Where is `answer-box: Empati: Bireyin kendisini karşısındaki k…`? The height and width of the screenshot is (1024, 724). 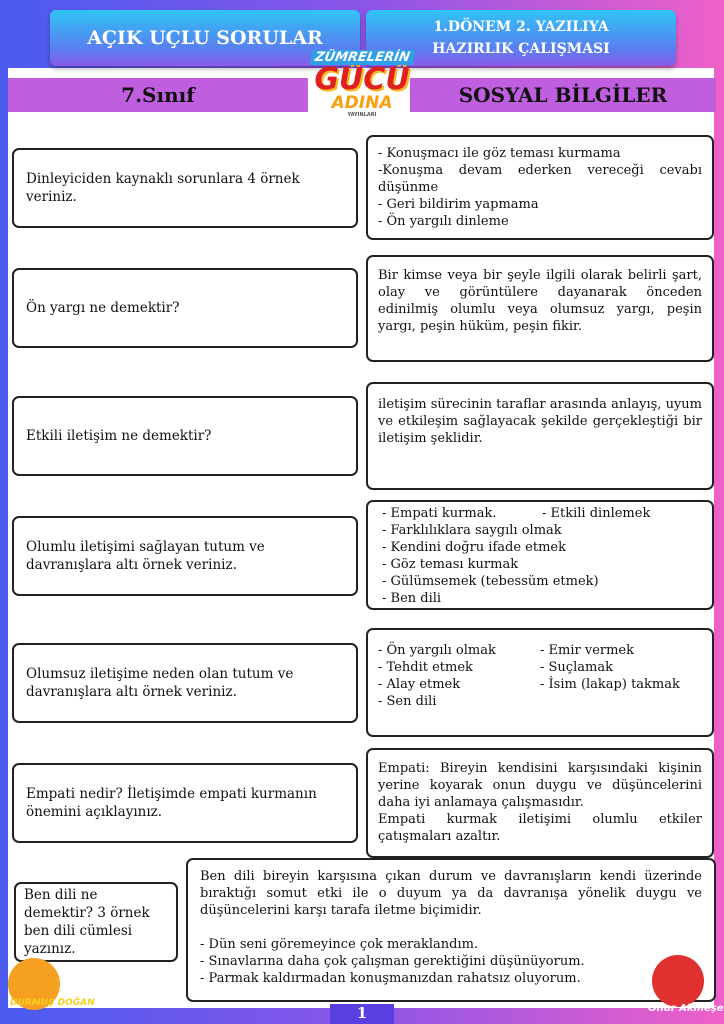
answer-box: Empati: Bireyin kendisini karşısındaki k… is located at coordinates (540, 803).